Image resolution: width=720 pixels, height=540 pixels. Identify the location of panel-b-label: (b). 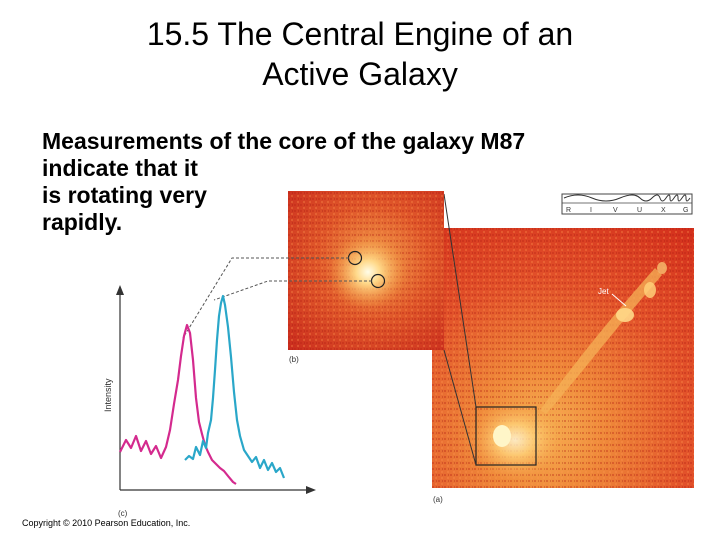
(294, 359).